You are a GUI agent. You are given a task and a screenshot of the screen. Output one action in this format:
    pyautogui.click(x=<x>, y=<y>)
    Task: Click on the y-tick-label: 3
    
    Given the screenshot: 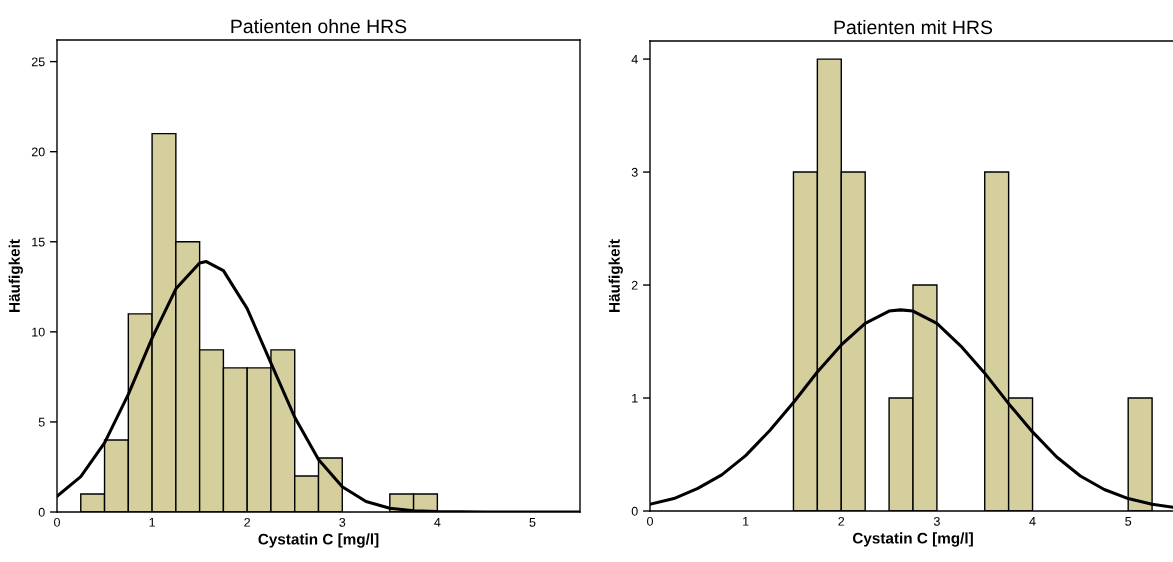 What is the action you would take?
    pyautogui.click(x=634, y=172)
    